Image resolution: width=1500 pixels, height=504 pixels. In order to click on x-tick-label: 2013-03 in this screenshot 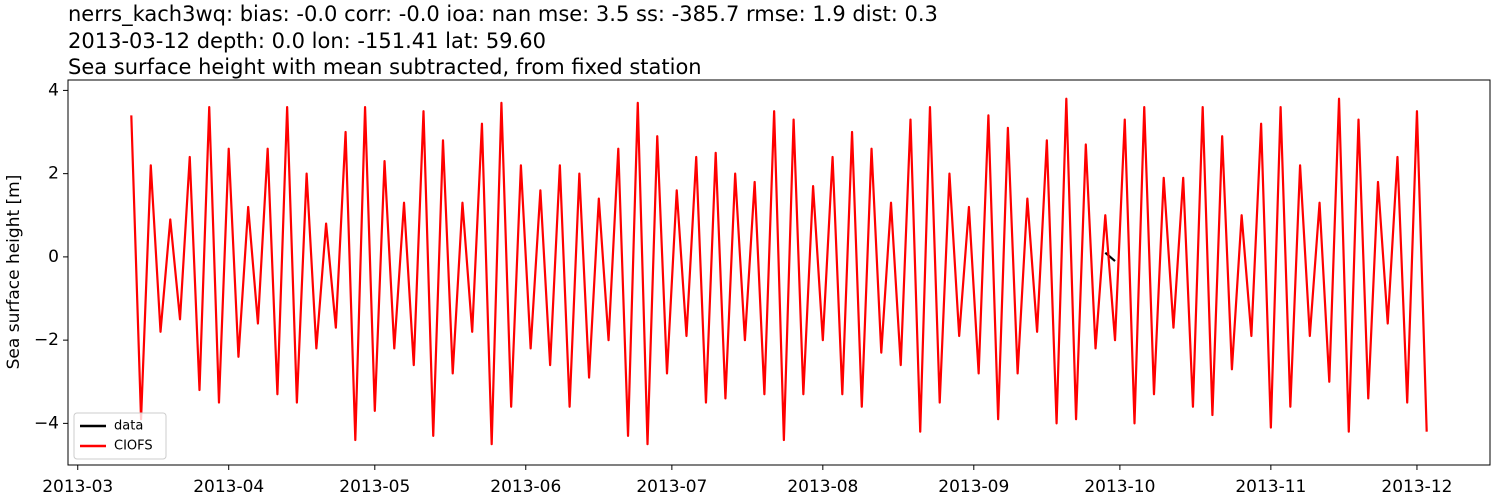, I will do `click(77, 487)`.